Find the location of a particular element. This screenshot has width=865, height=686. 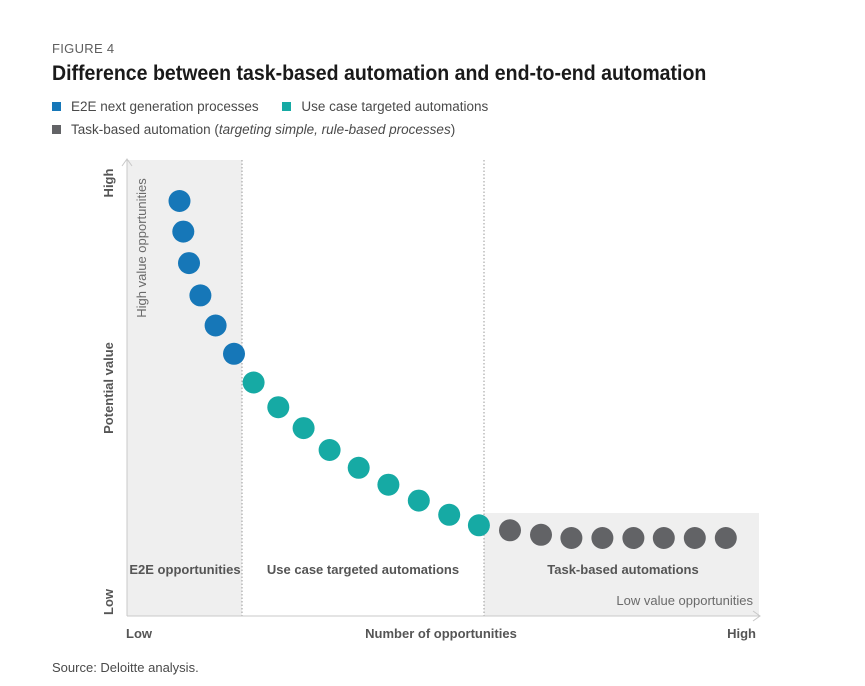

region-label-e2e: E2E opportunities is located at coordinates (184, 569).